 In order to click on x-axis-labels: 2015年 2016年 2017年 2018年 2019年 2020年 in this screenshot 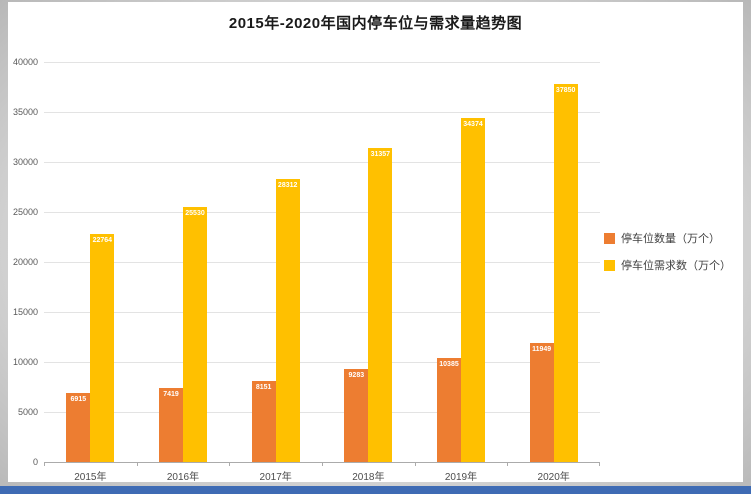, I will do `click(322, 476)`.